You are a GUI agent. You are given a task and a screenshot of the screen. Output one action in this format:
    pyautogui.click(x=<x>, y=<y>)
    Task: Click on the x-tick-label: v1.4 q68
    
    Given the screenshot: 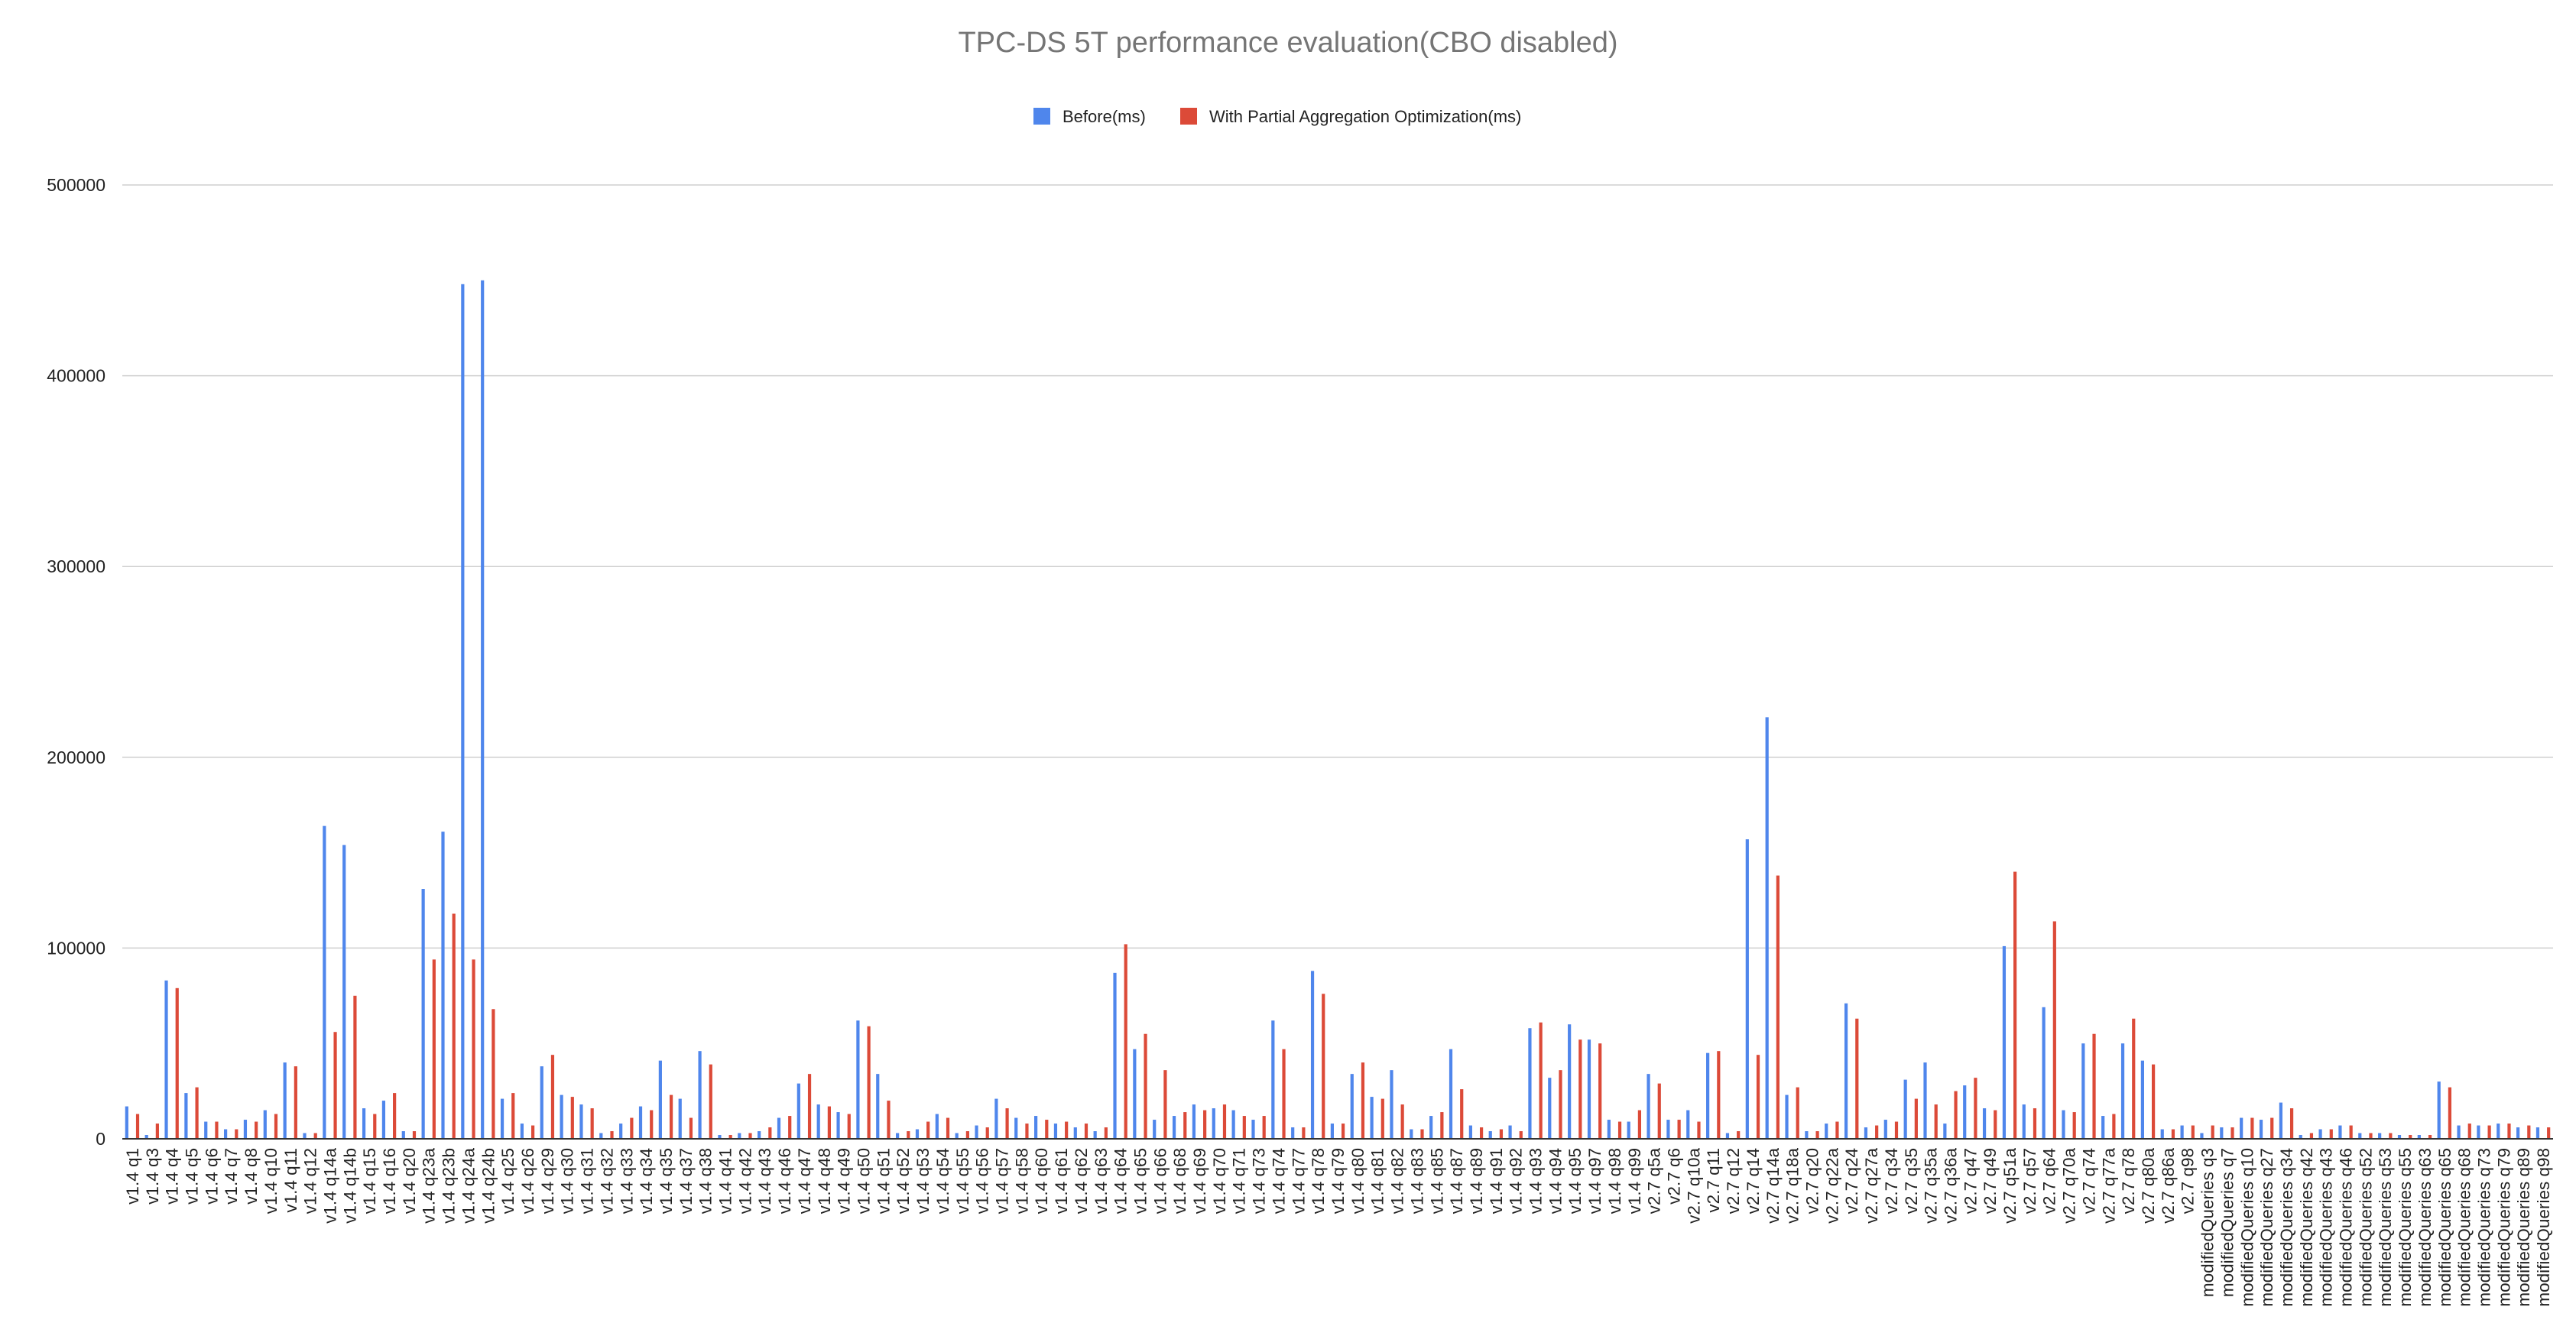 What is the action you would take?
    pyautogui.click(x=1179, y=1181)
    